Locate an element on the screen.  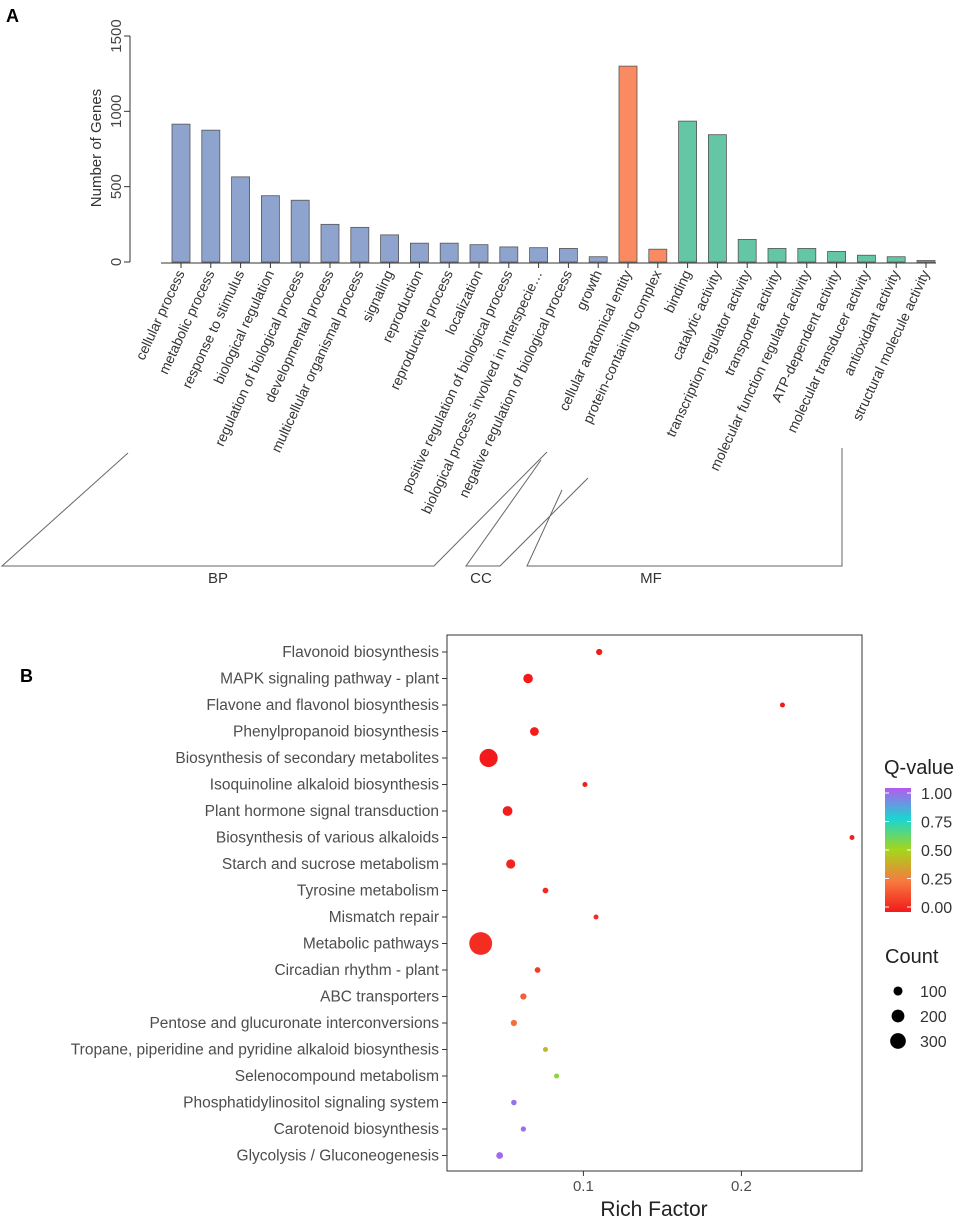
y-axis-title: Number of Genes is located at coordinates (96, 148).